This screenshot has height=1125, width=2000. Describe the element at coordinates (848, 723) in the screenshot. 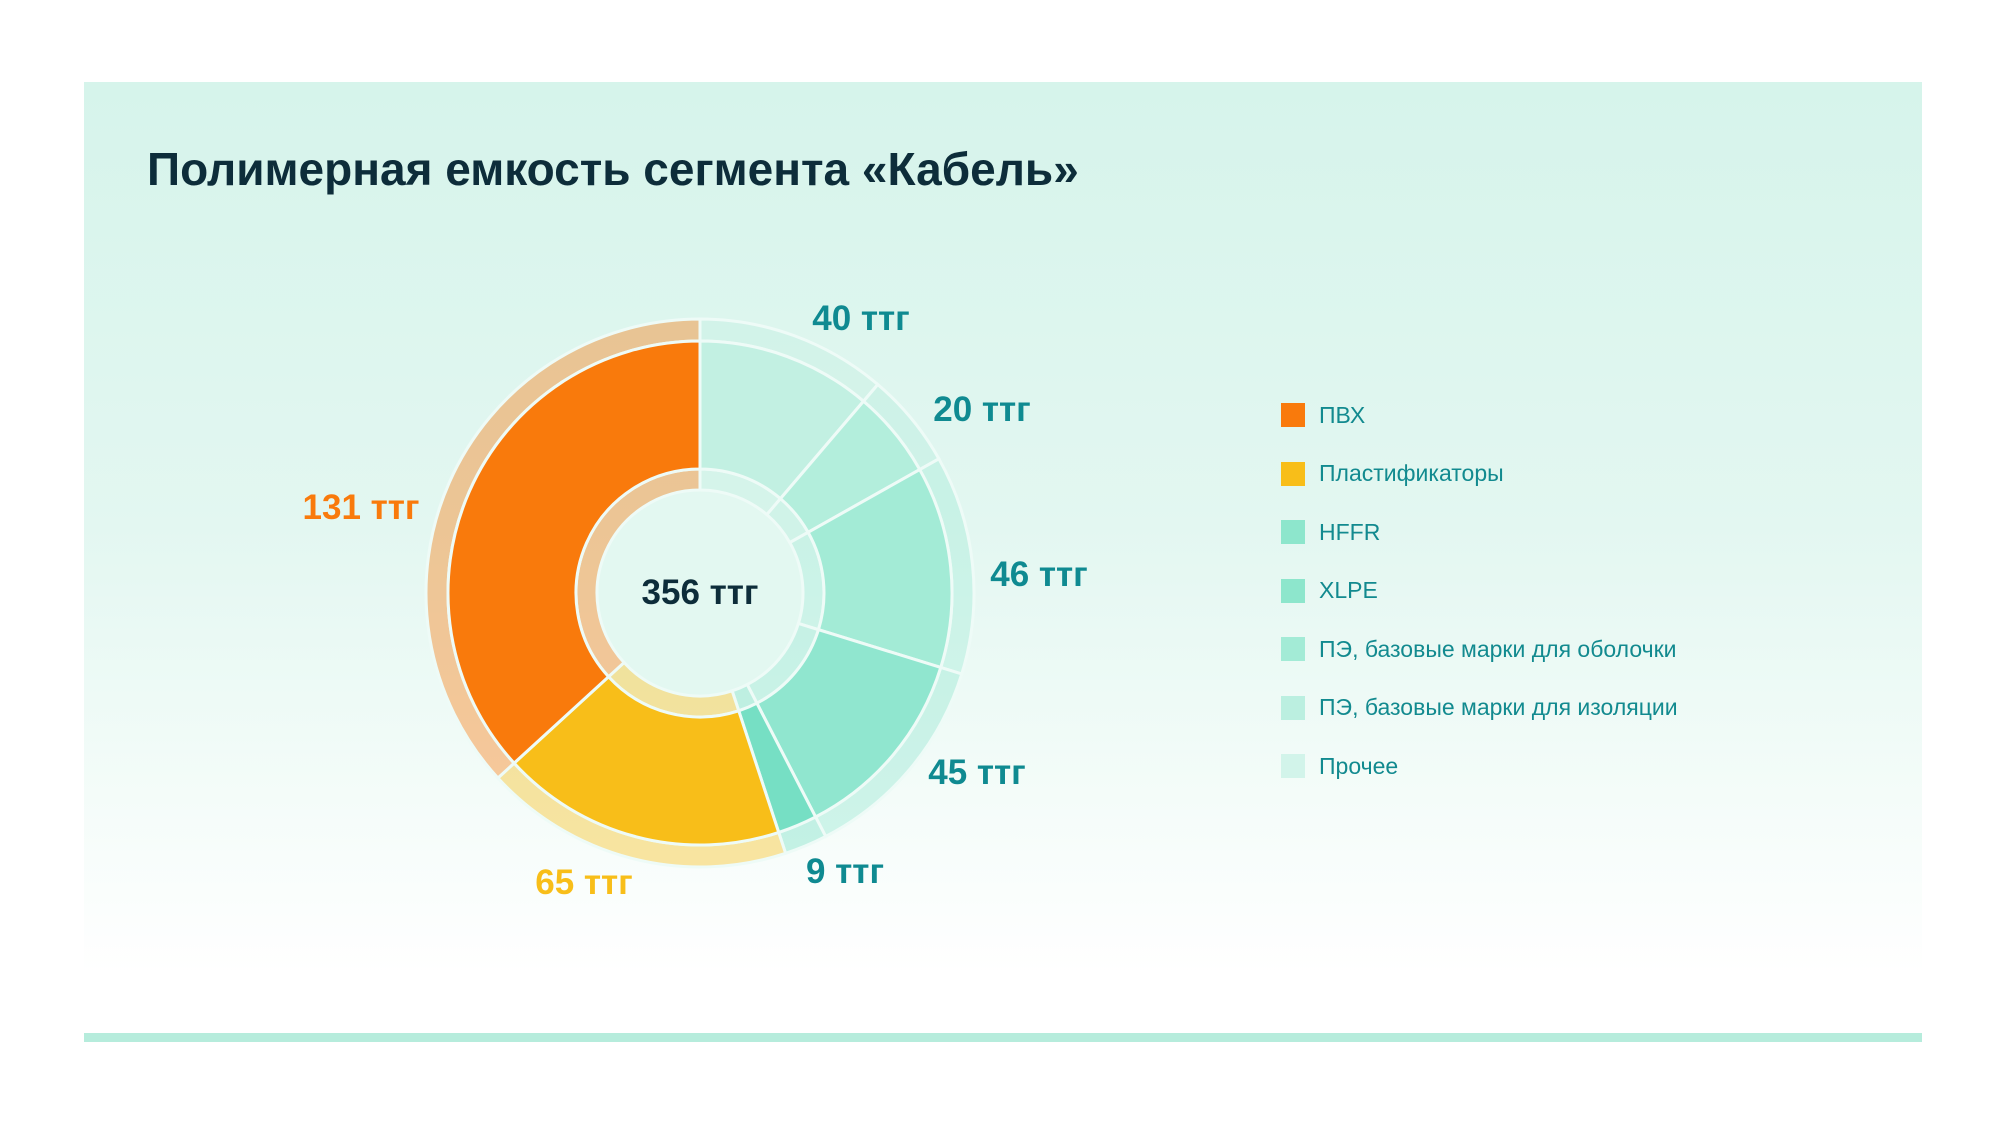

I see `slice-3-segment` at that location.